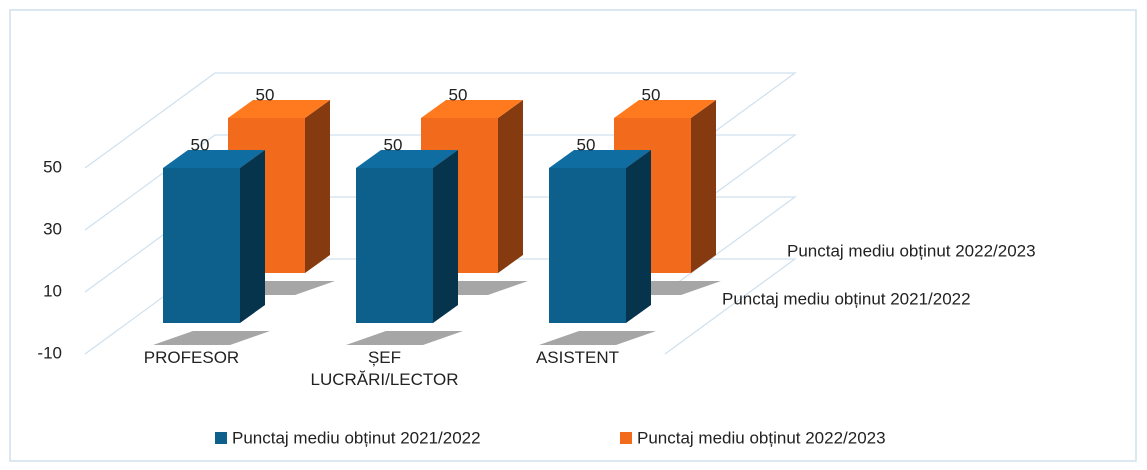 The height and width of the screenshot is (470, 1147). Describe the element at coordinates (52, 228) in the screenshot. I see `y-tick-label: 30` at that location.